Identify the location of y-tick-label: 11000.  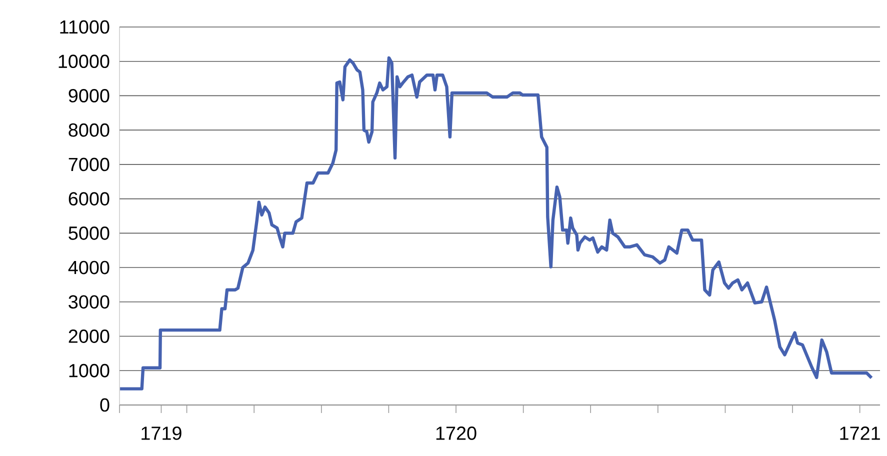
(85, 27).